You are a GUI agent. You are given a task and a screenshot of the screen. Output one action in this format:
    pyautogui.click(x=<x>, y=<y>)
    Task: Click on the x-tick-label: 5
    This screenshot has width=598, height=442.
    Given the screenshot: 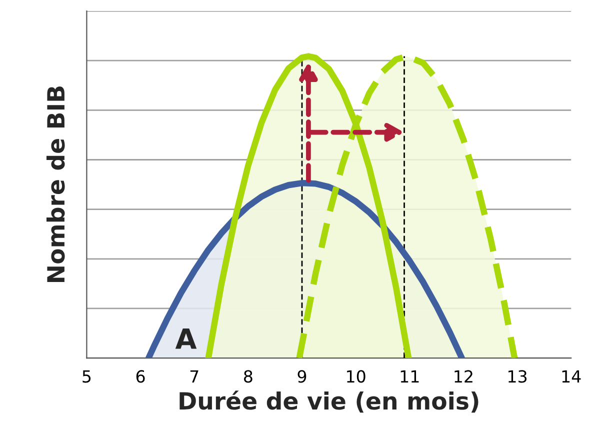 What is the action you would take?
    pyautogui.click(x=86, y=376)
    